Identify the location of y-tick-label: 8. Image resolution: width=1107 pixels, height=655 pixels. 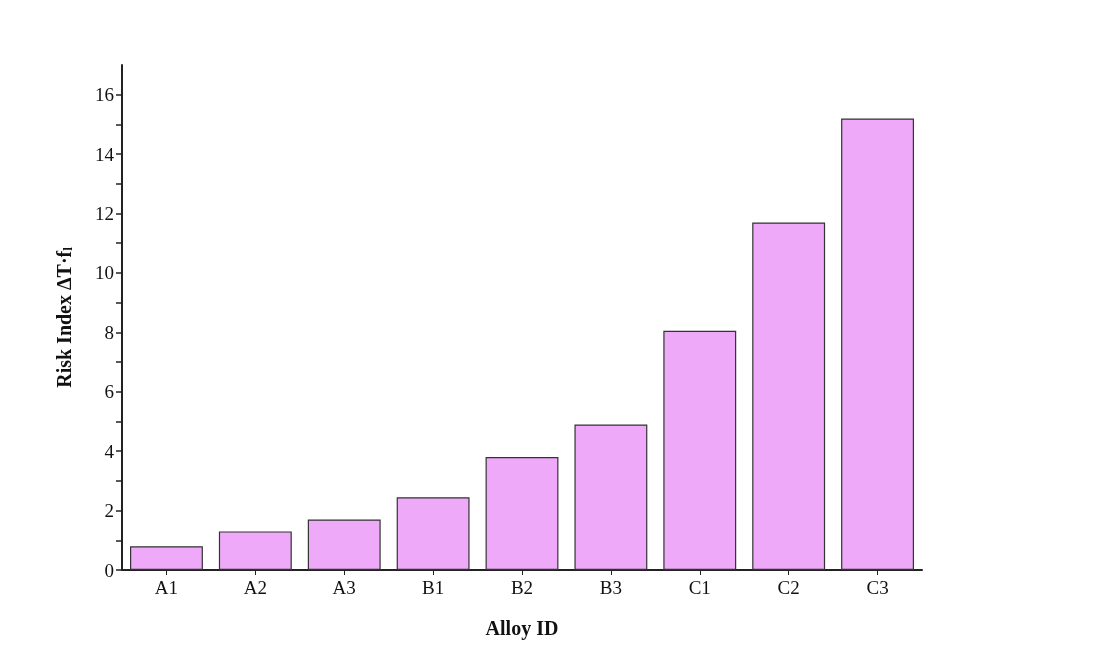
(109, 332).